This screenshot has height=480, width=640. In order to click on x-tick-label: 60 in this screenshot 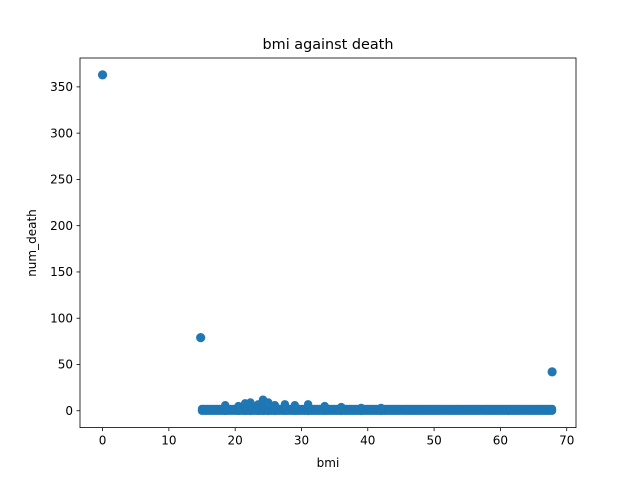, I will do `click(500, 441)`.